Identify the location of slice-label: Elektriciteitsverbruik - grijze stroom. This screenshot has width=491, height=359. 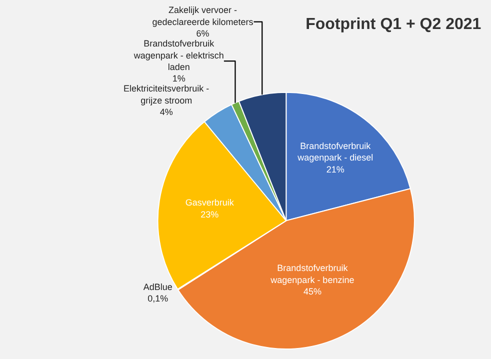
(167, 95).